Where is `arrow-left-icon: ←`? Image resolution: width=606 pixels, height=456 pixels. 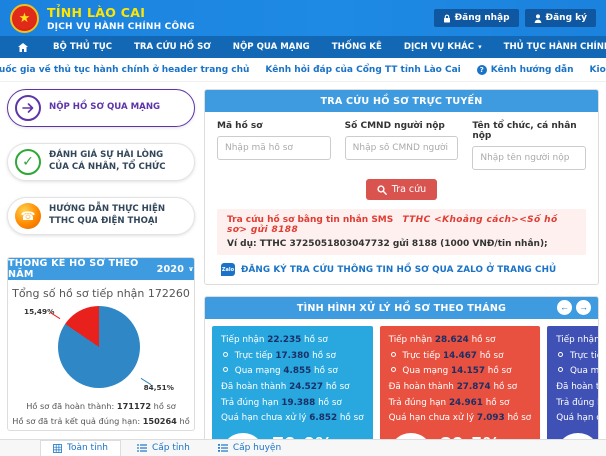 arrow-left-icon: ← is located at coordinates (564, 307).